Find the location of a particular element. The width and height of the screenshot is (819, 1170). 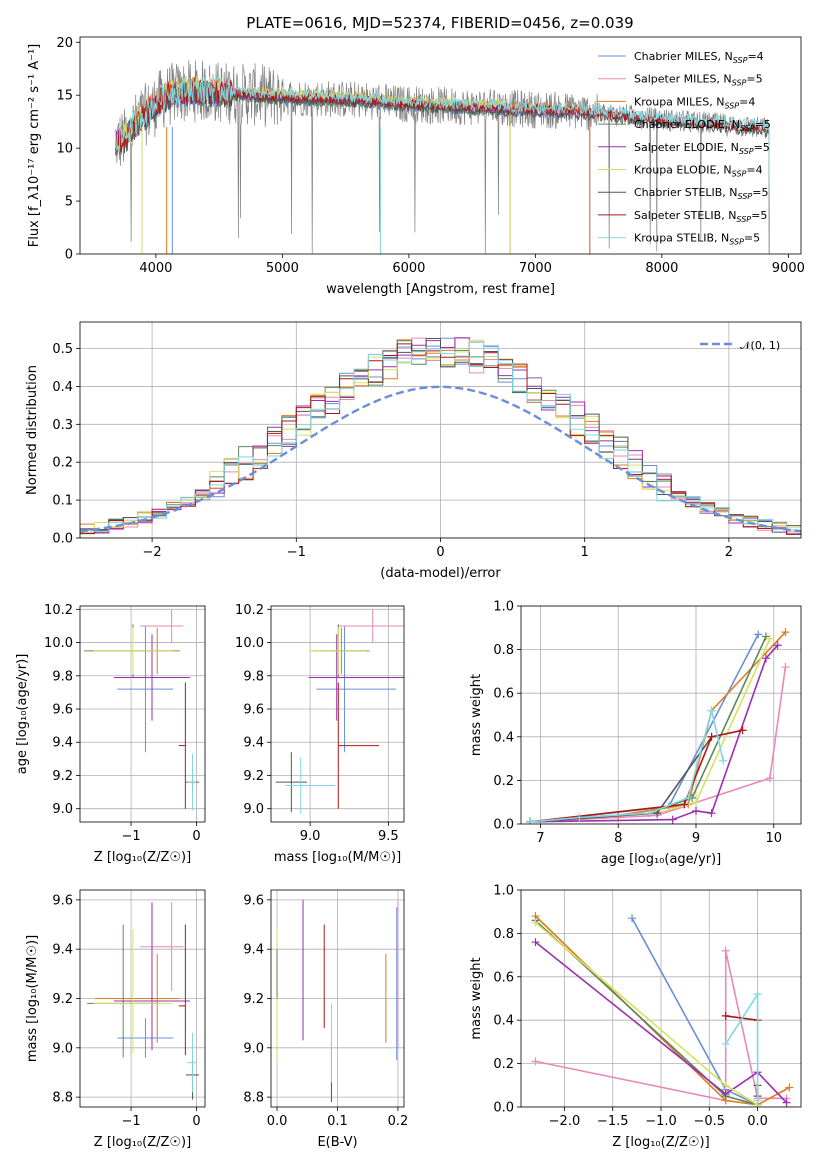

x-tick-label: −2 is located at coordinates (152, 552).